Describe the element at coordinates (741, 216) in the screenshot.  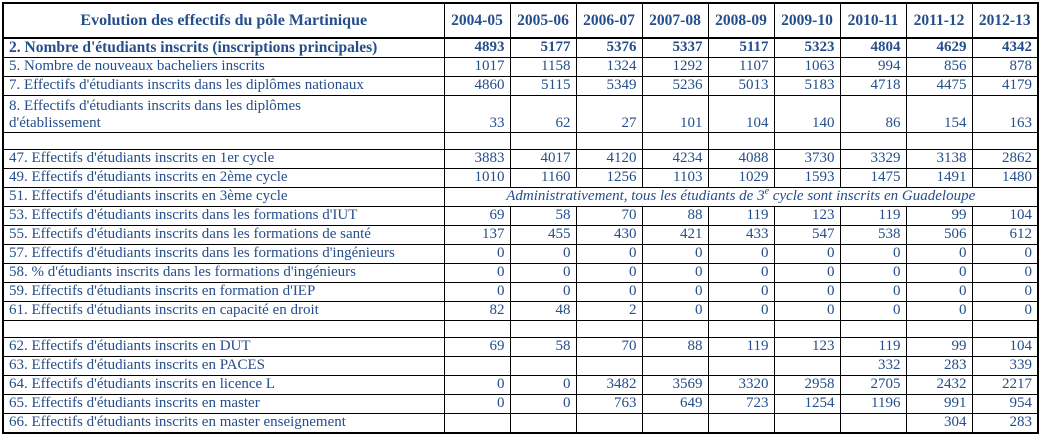
I see `value-cell: 119` at that location.